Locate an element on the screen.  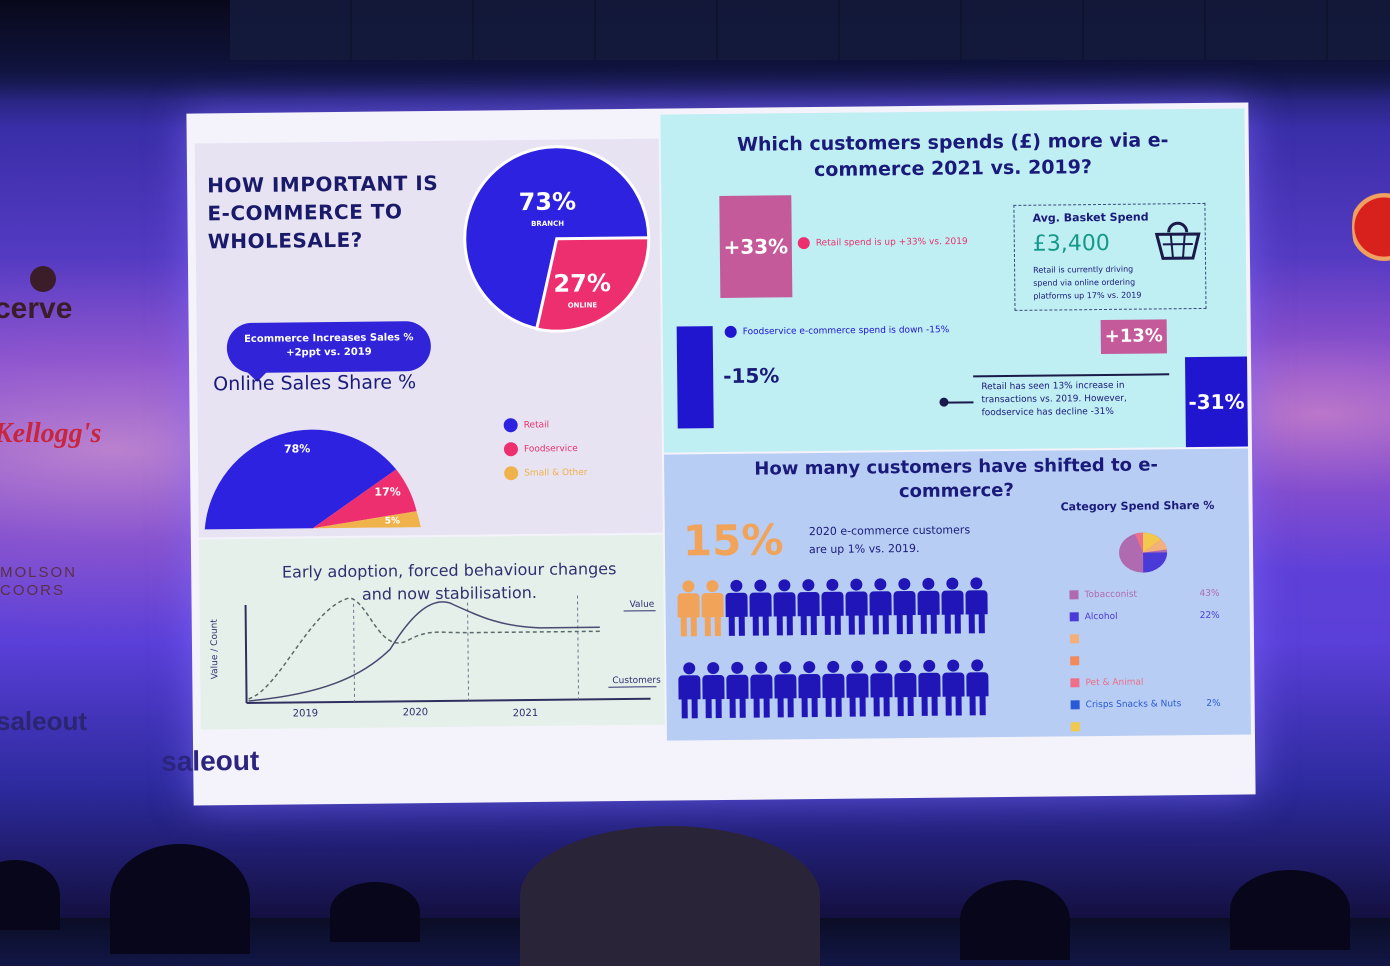
category-value: 43% is located at coordinates (1209, 594).